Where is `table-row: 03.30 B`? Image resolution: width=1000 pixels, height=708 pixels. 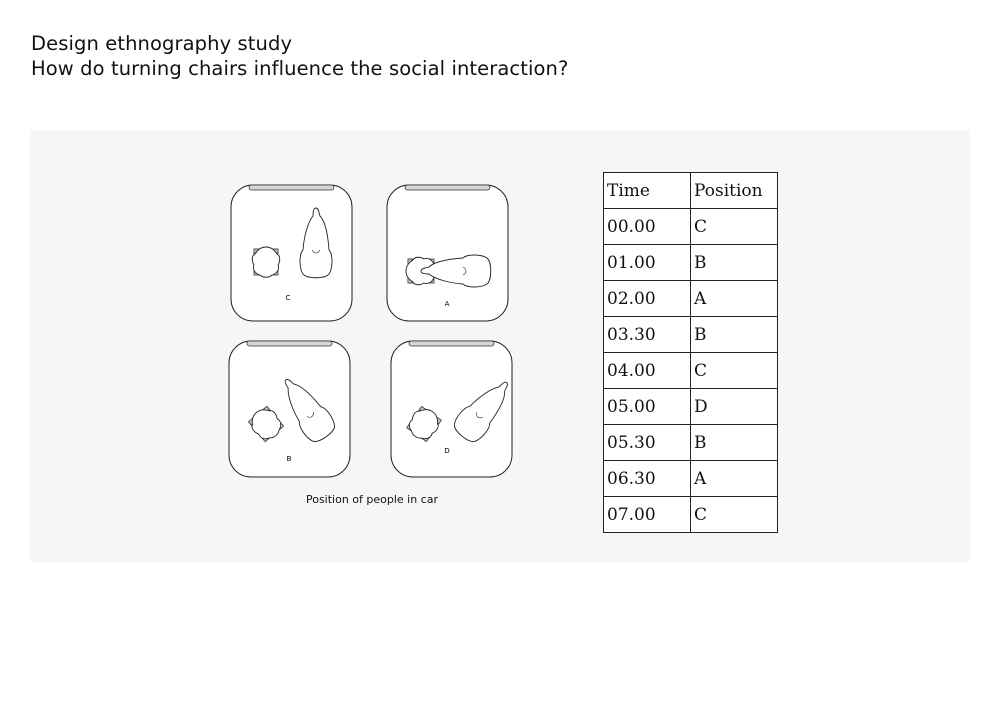
table-row: 03.30 B is located at coordinates (690, 334).